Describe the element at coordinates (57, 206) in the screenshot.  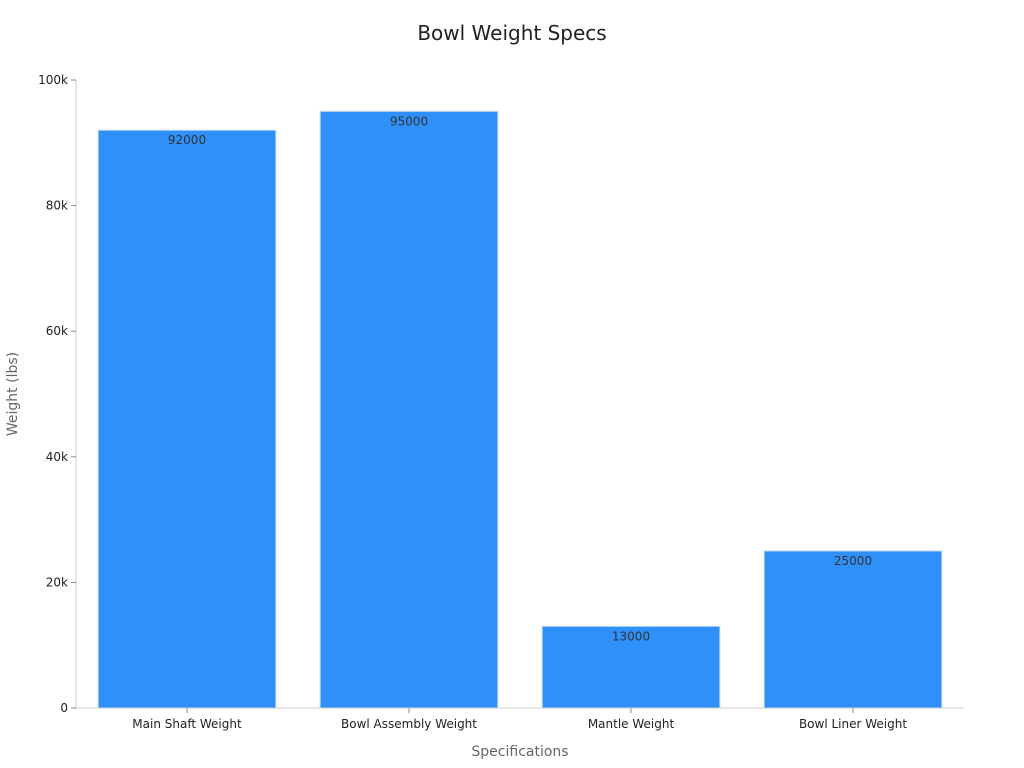
I see `y-tick-label-4: 80k` at that location.